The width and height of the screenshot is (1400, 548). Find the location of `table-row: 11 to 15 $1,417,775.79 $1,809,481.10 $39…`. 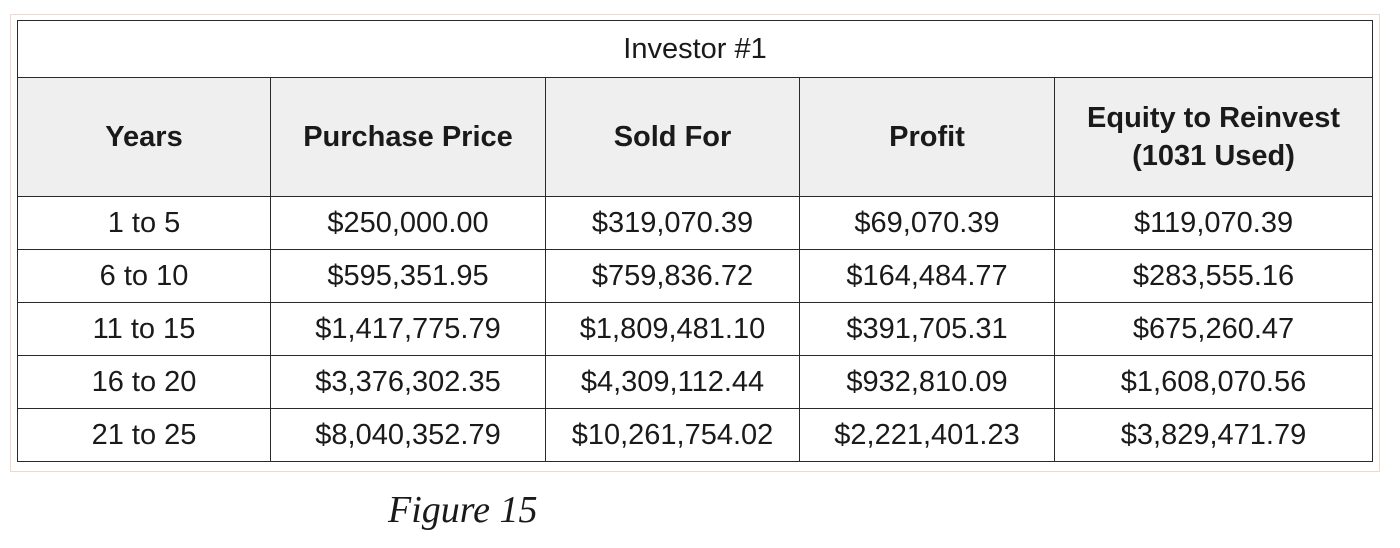

table-row: 11 to 15 $1,417,775.79 $1,809,481.10 $39… is located at coordinates (695, 329).